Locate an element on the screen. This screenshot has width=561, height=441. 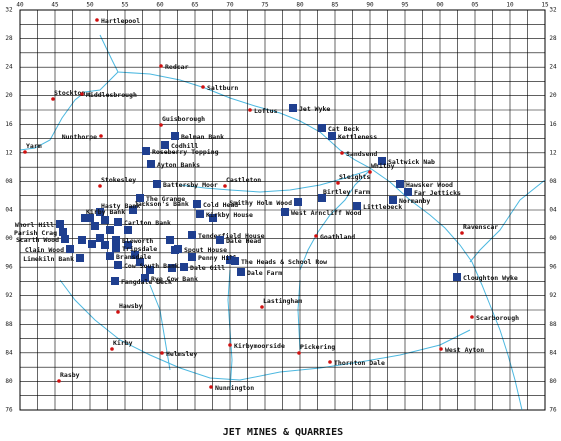
x-axis-label: 45 is located at coordinates (55, 5).